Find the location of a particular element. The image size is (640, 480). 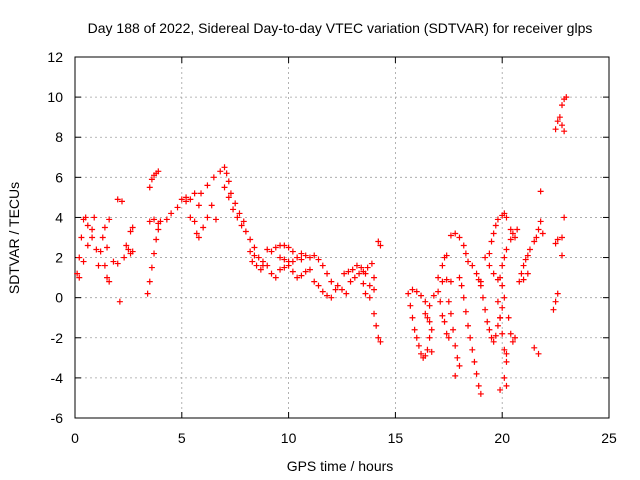

y-tick-label: 2 is located at coordinates (59, 258).